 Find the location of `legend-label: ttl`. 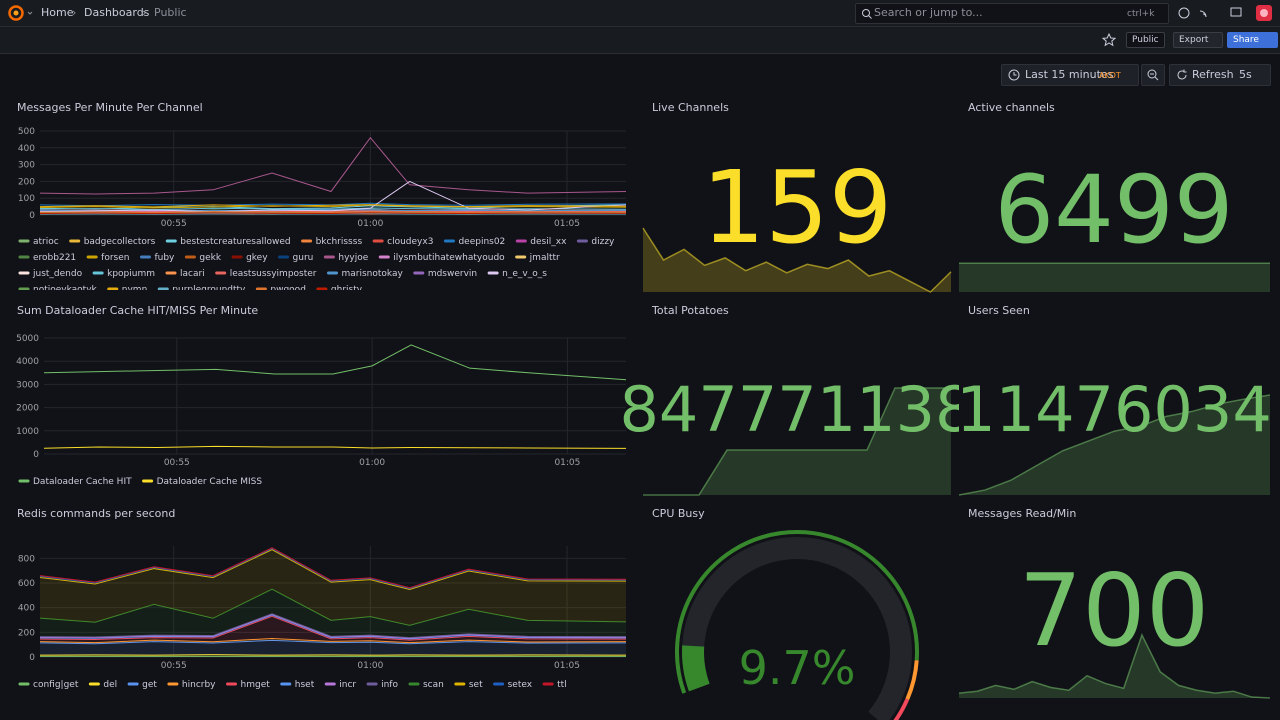

legend-label: ttl is located at coordinates (562, 685).